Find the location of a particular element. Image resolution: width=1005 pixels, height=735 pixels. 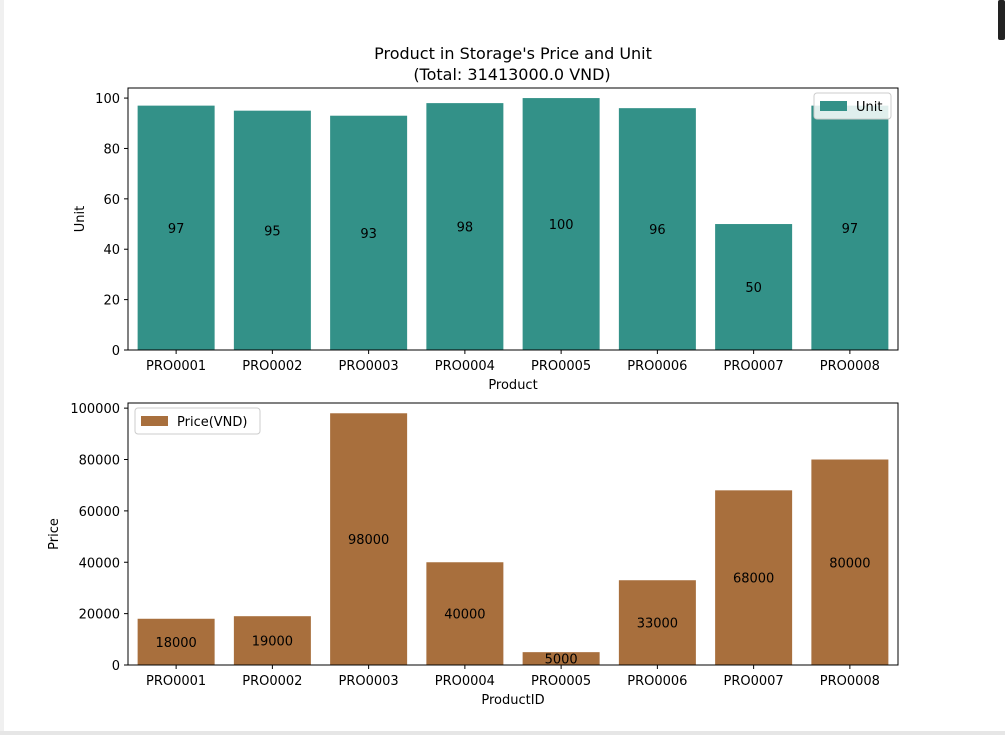

bar-value-label: 50 is located at coordinates (753, 288).